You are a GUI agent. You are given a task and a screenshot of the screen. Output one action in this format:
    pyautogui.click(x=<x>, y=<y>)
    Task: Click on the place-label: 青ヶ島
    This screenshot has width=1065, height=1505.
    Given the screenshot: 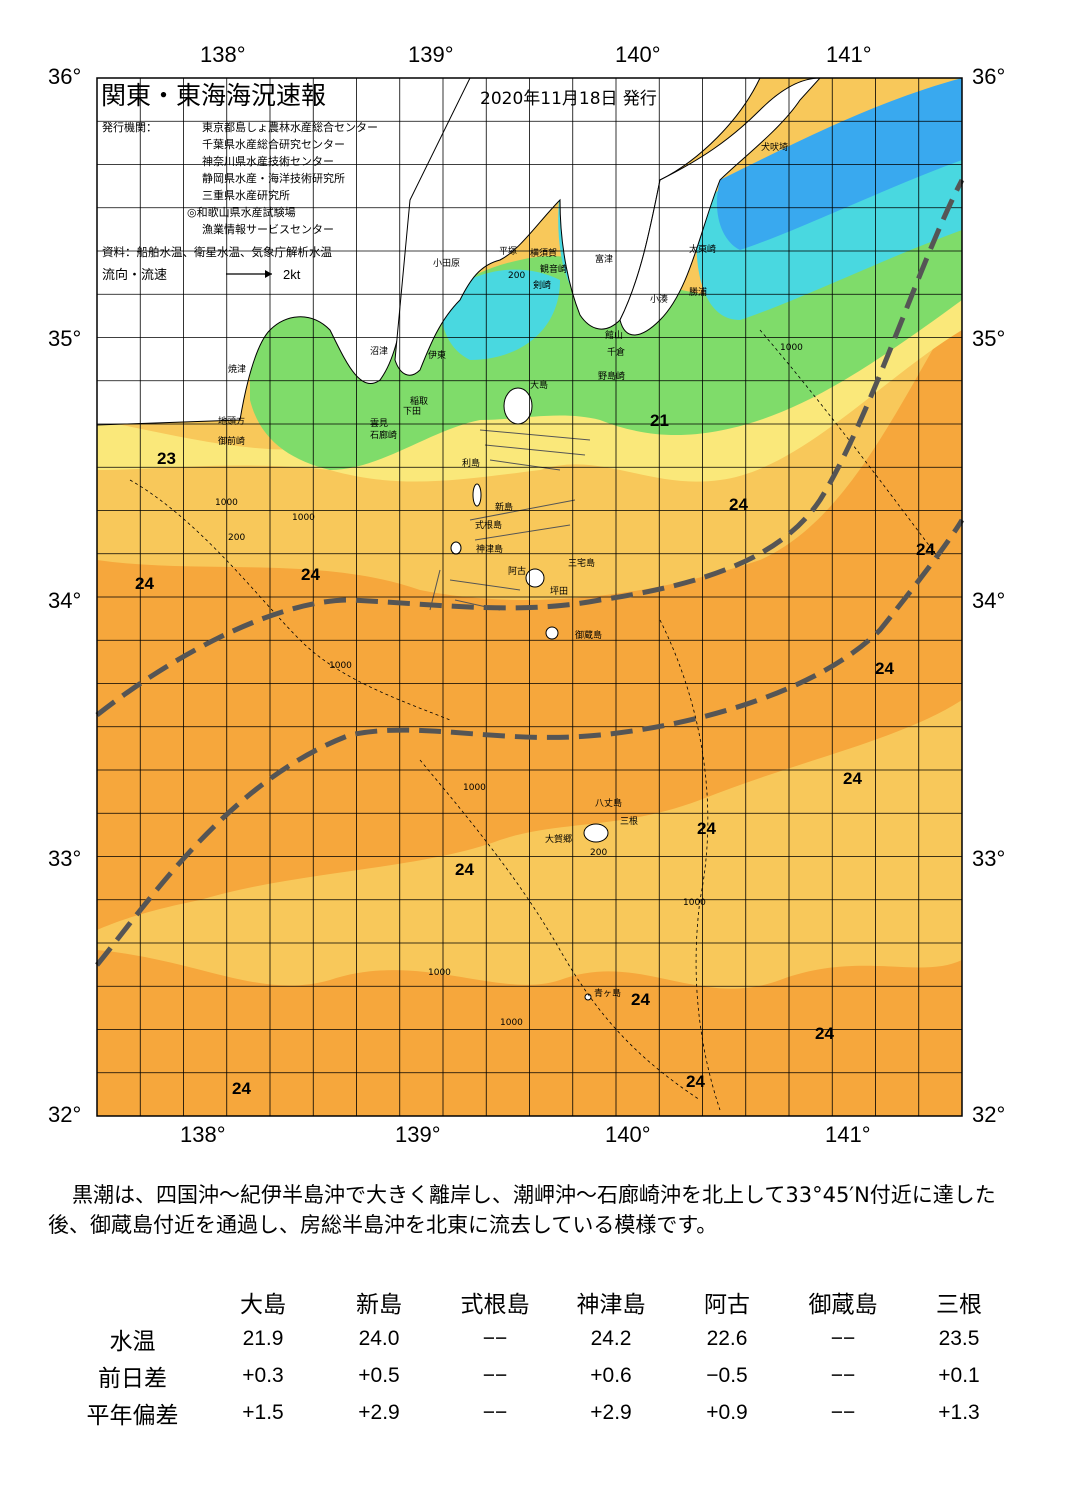 What is the action you would take?
    pyautogui.click(x=607, y=993)
    